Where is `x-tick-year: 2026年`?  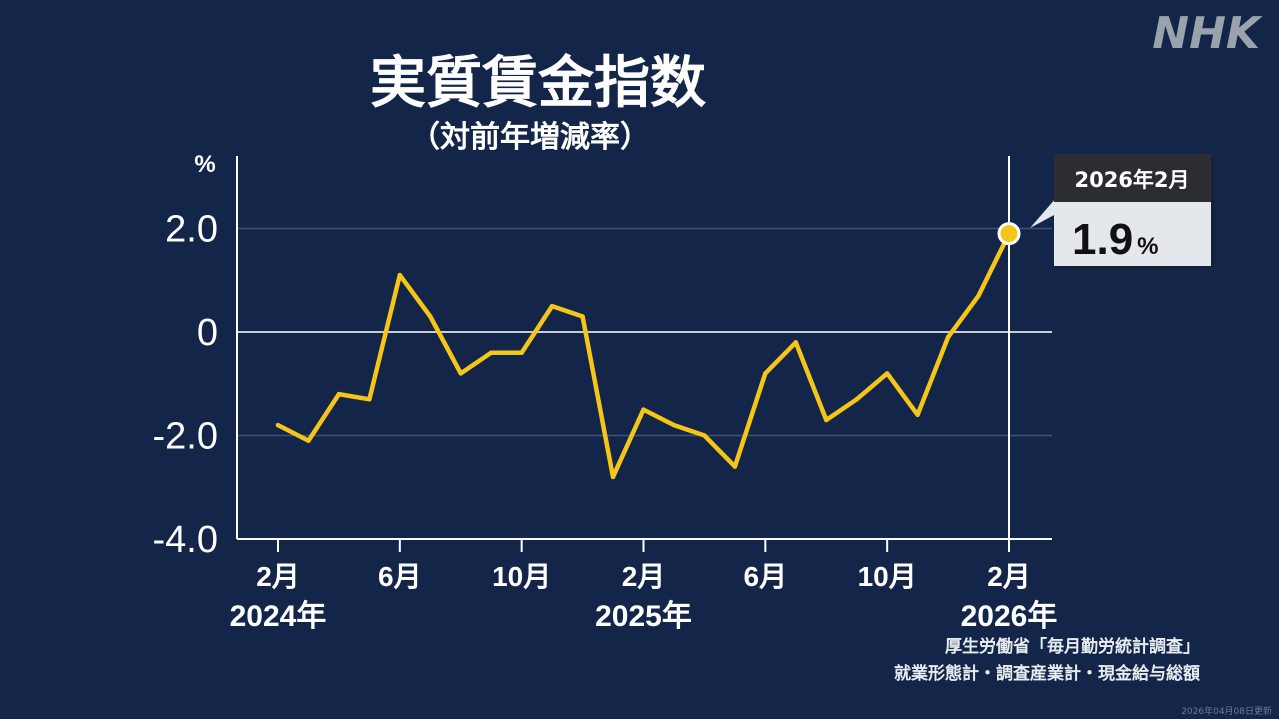 x-tick-year: 2026年 is located at coordinates (1009, 616).